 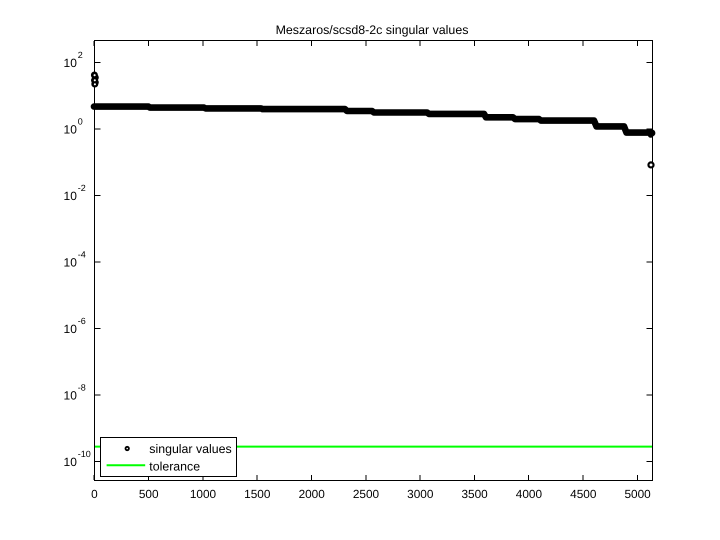 What do you see at coordinates (149, 494) in the screenshot?
I see `svg-text: 500` at bounding box center [149, 494].